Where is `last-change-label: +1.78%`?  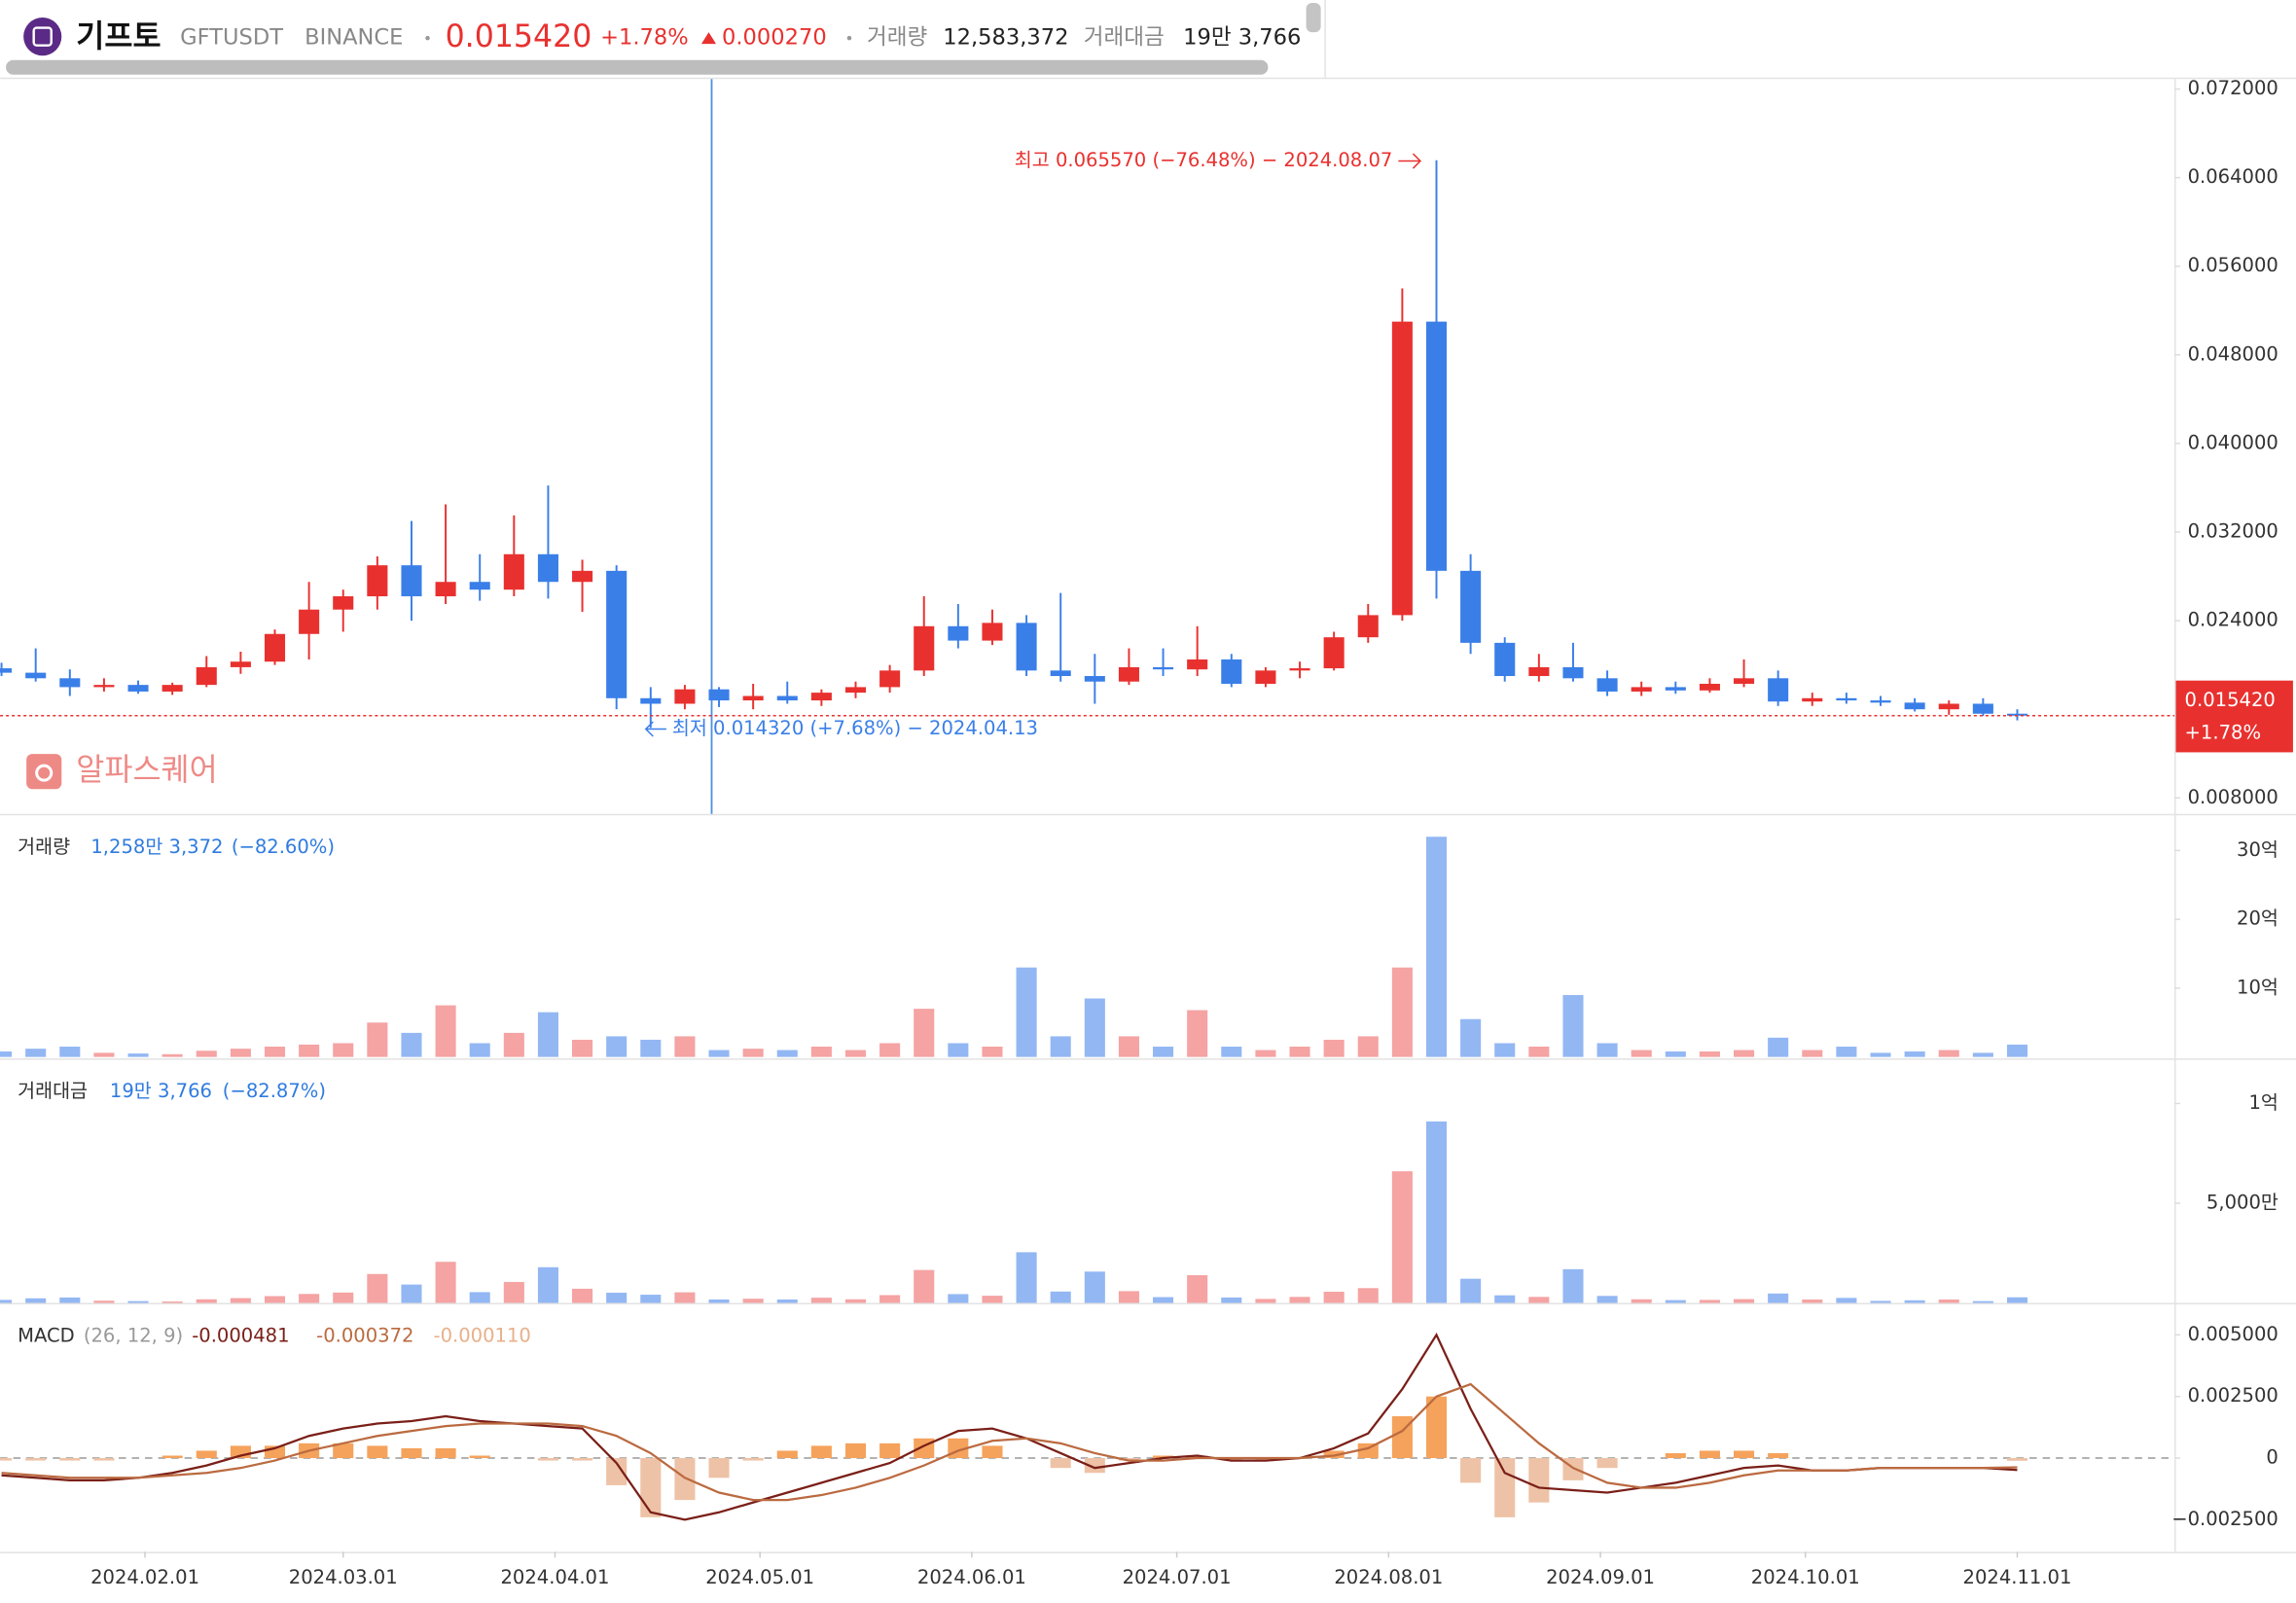
last-change-label: +1.78% is located at coordinates (2223, 732).